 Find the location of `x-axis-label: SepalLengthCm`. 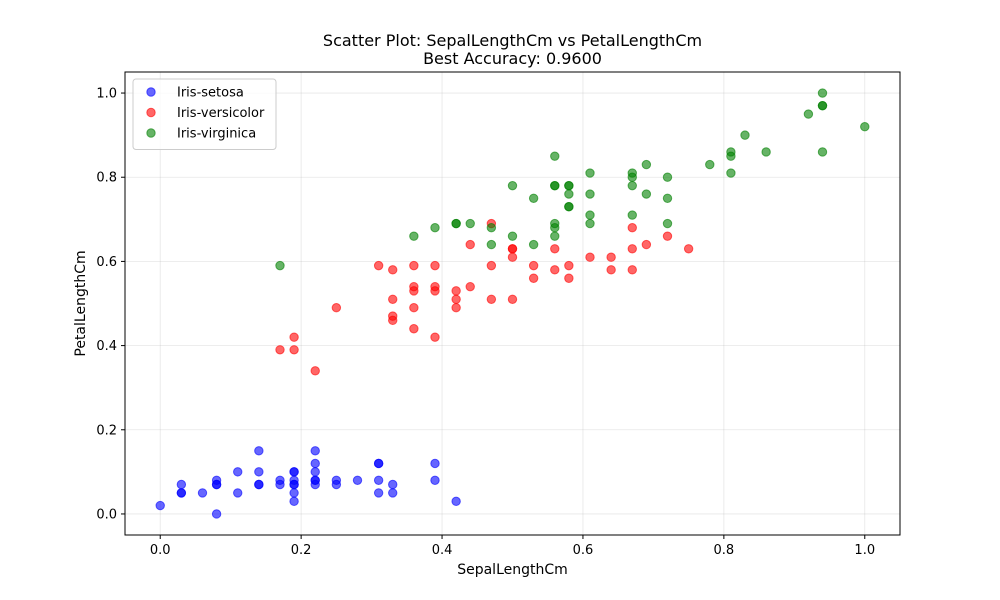

x-axis-label: SepalLengthCm is located at coordinates (512, 570).